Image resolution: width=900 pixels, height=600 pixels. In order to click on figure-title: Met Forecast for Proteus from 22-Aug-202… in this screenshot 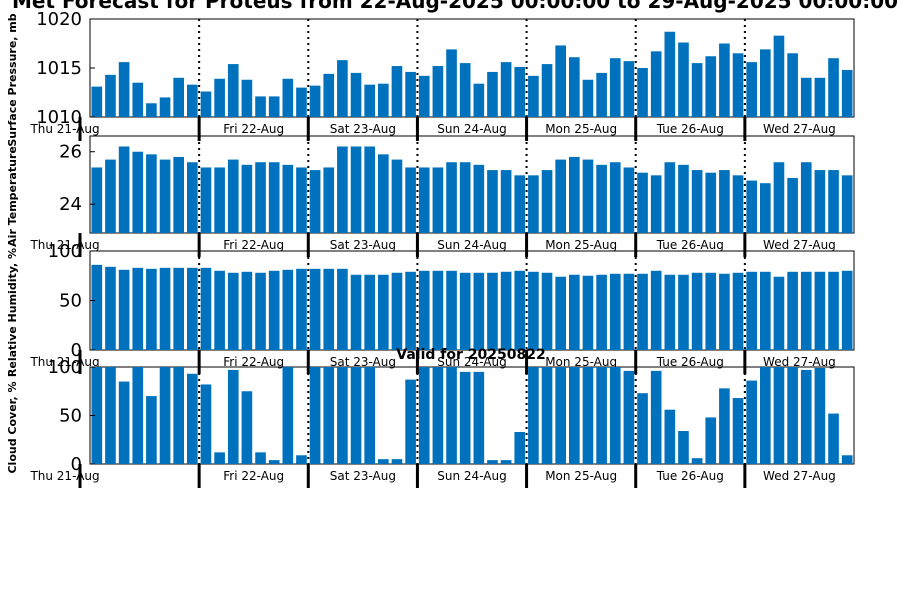, I will do `click(455, 6)`.